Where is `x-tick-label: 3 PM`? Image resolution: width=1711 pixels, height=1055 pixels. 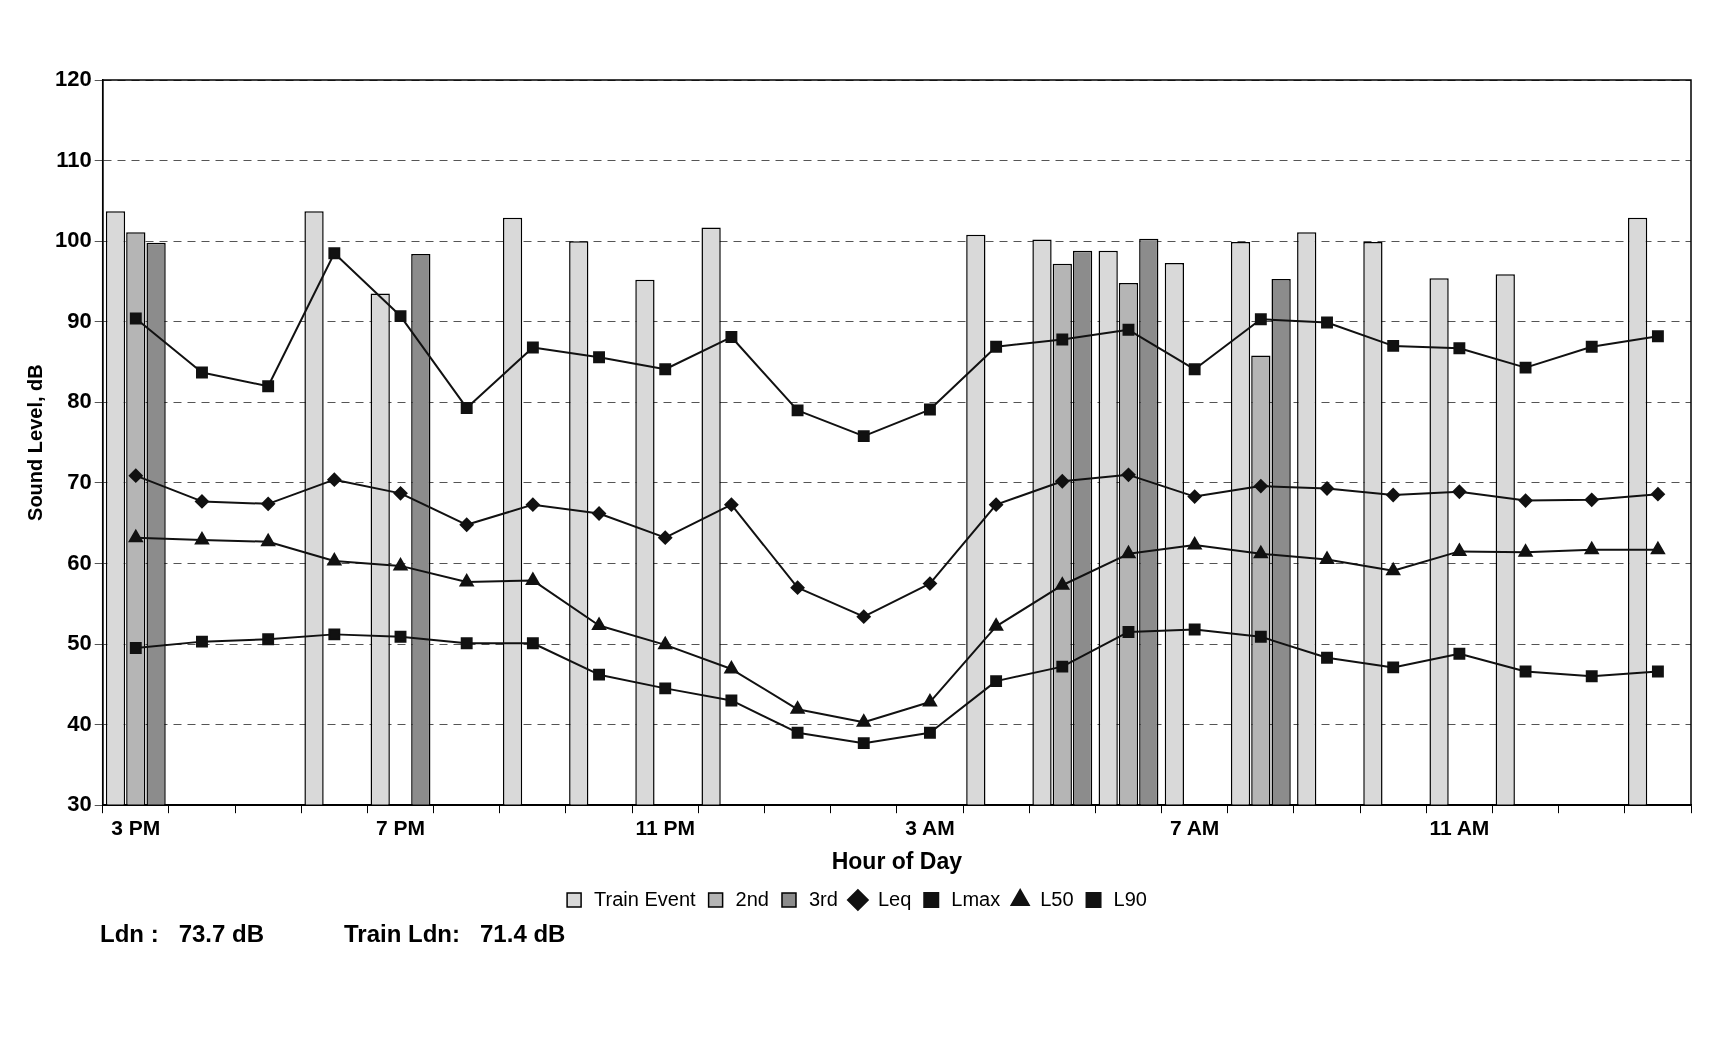
x-tick-label: 3 PM is located at coordinates (136, 827).